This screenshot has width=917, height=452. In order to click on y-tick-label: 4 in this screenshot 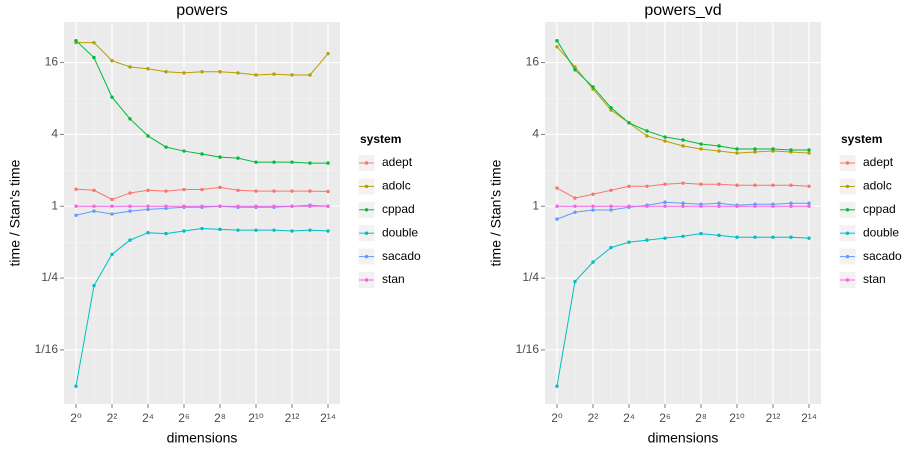, I will do `click(535, 134)`.